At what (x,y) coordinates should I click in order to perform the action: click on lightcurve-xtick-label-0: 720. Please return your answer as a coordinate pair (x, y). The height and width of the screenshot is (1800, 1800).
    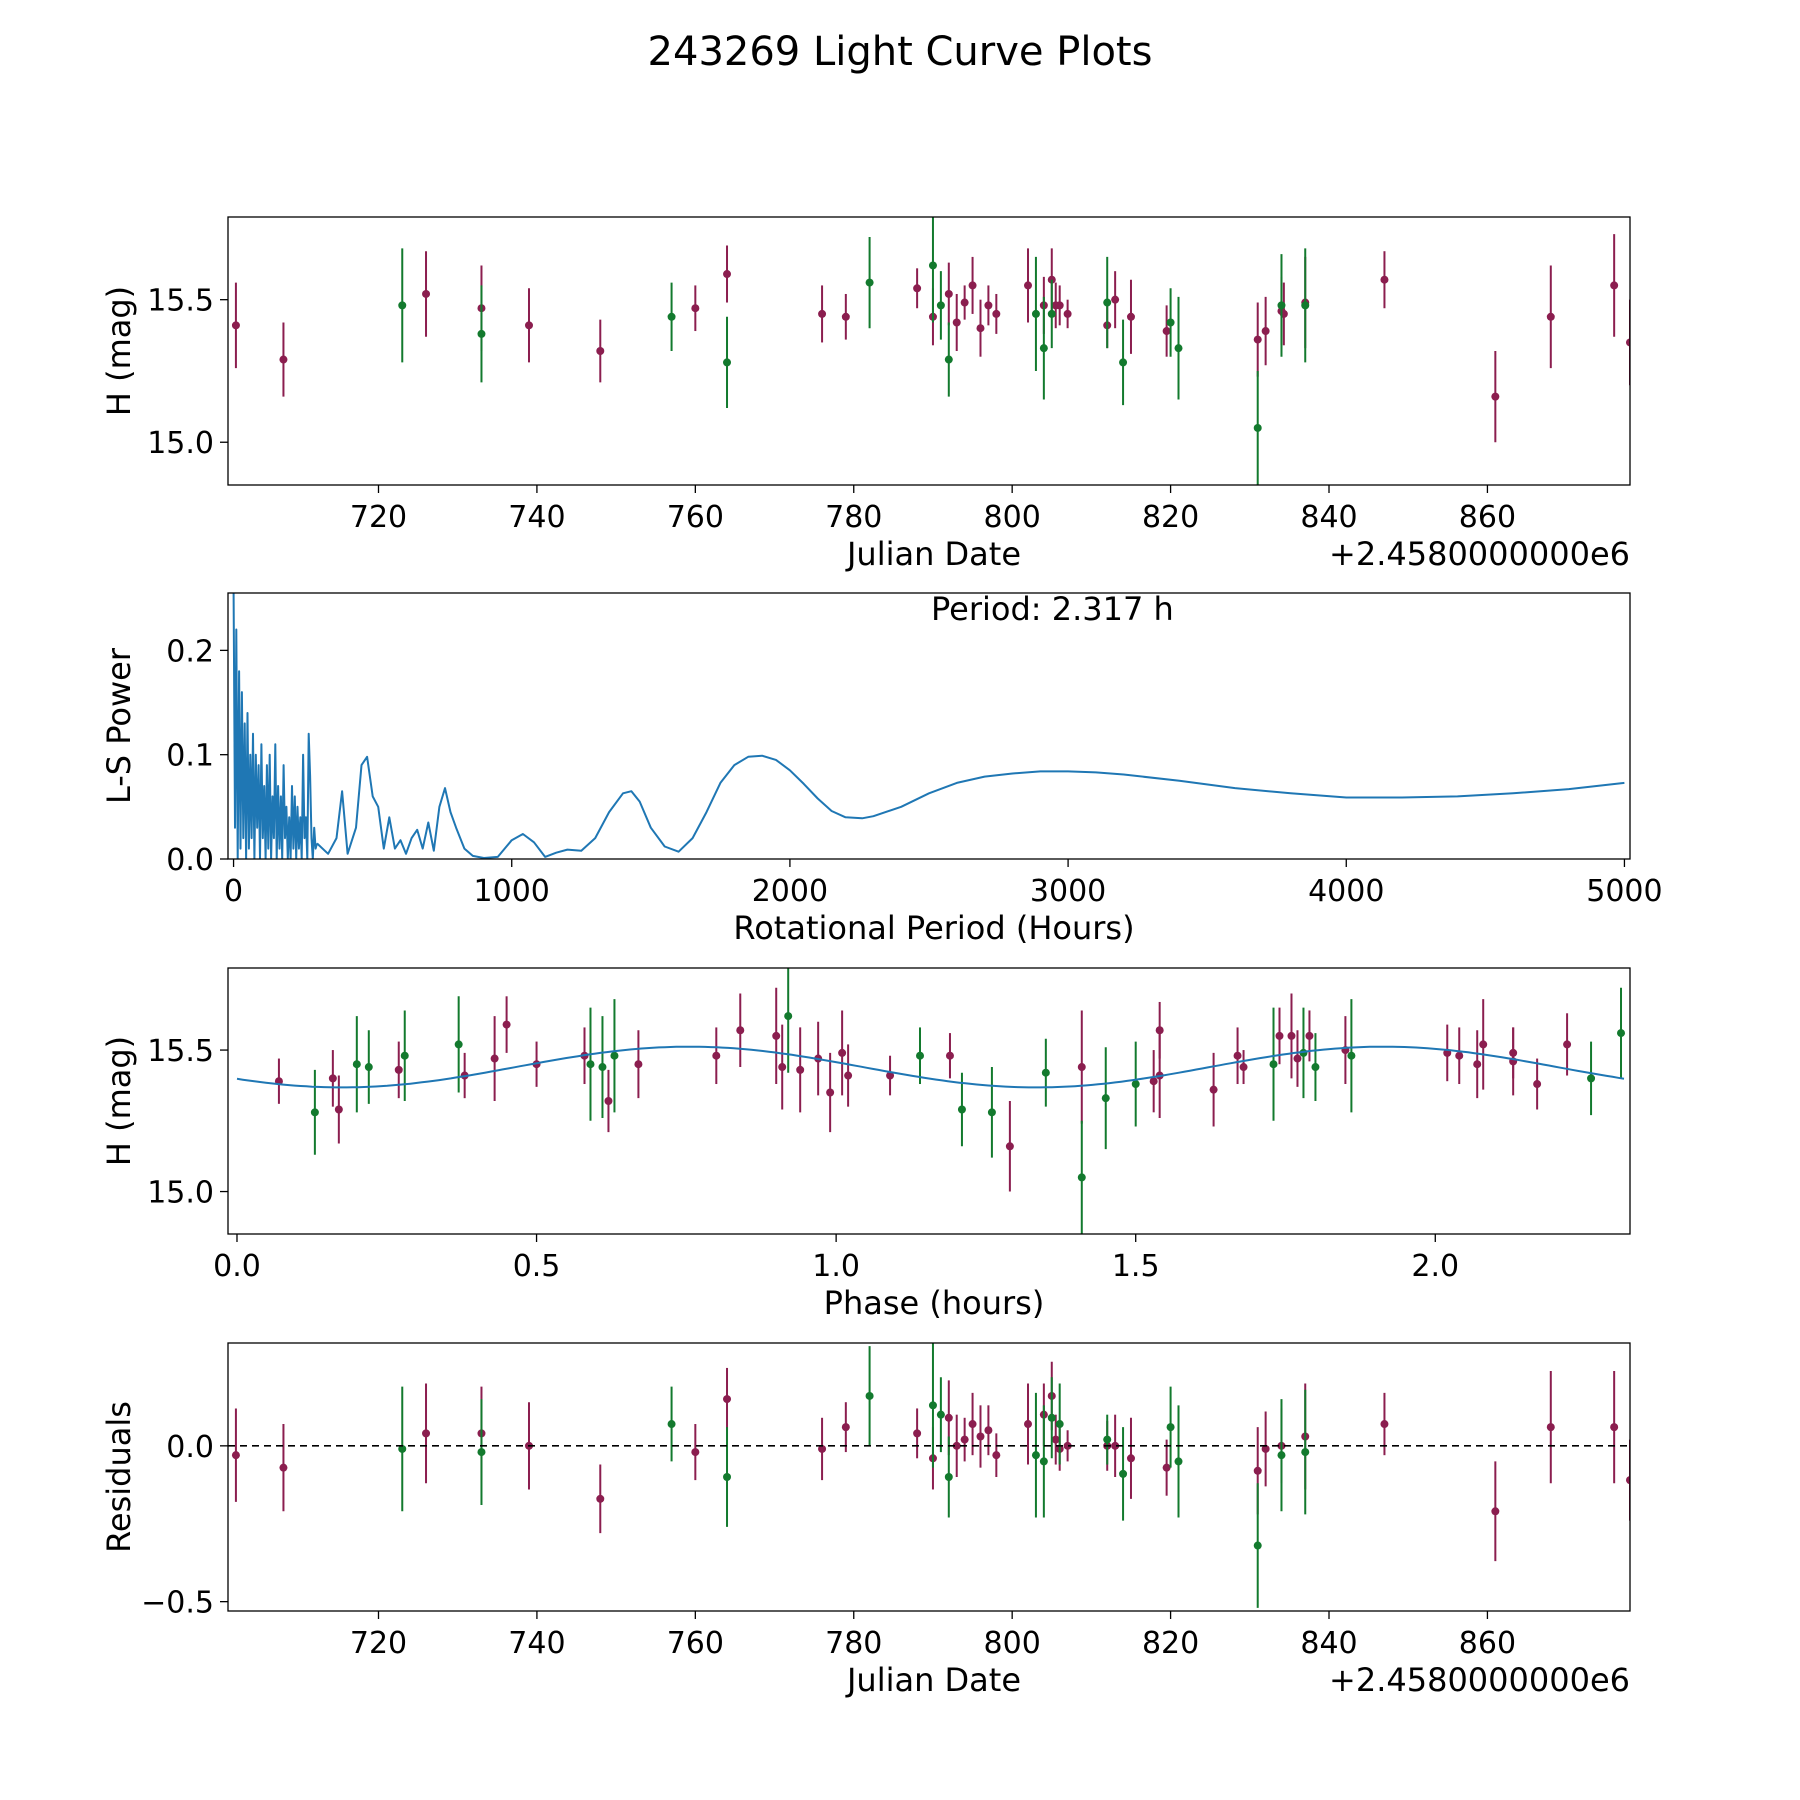
    Looking at the image, I should click on (378, 517).